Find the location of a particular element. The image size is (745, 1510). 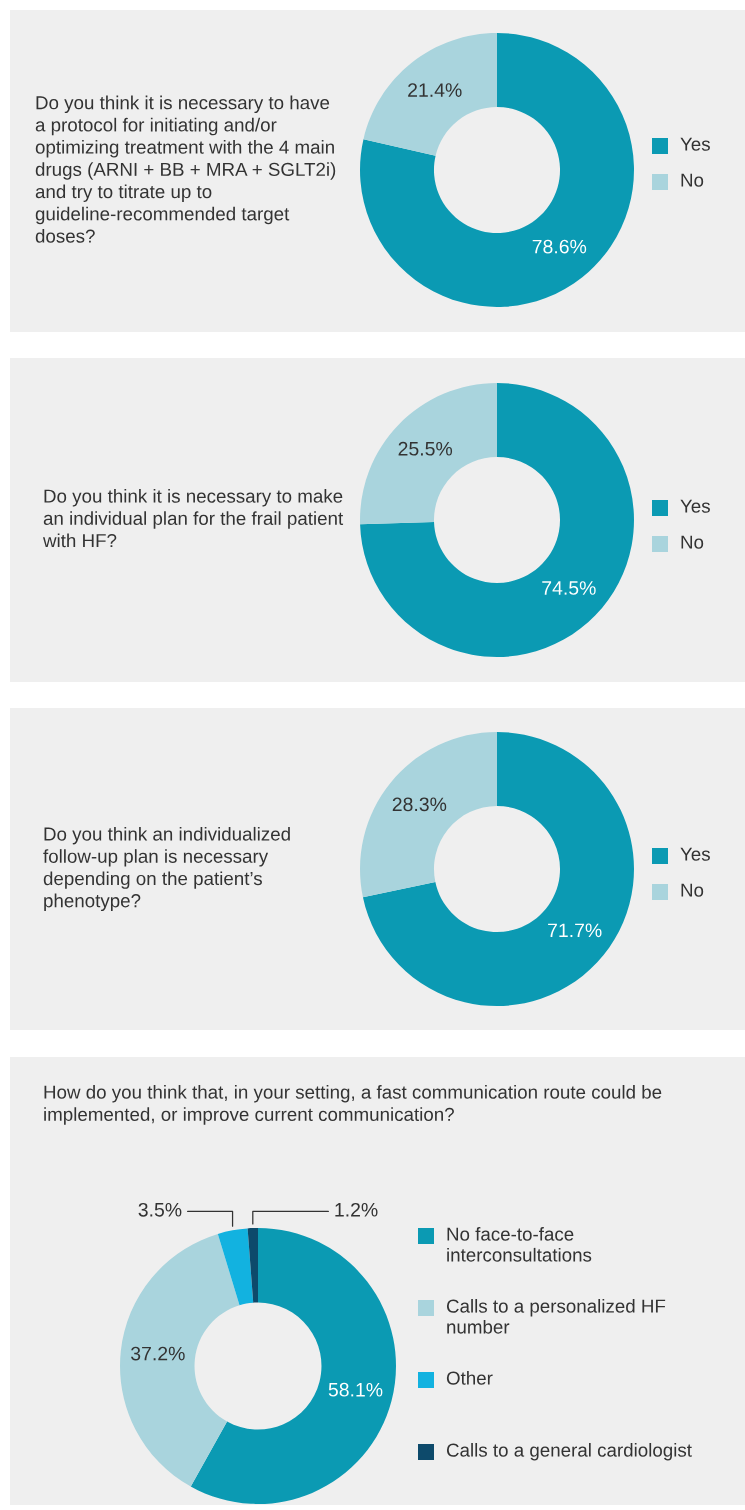

legend-label: Calls to a general cardiologist is located at coordinates (569, 1452).